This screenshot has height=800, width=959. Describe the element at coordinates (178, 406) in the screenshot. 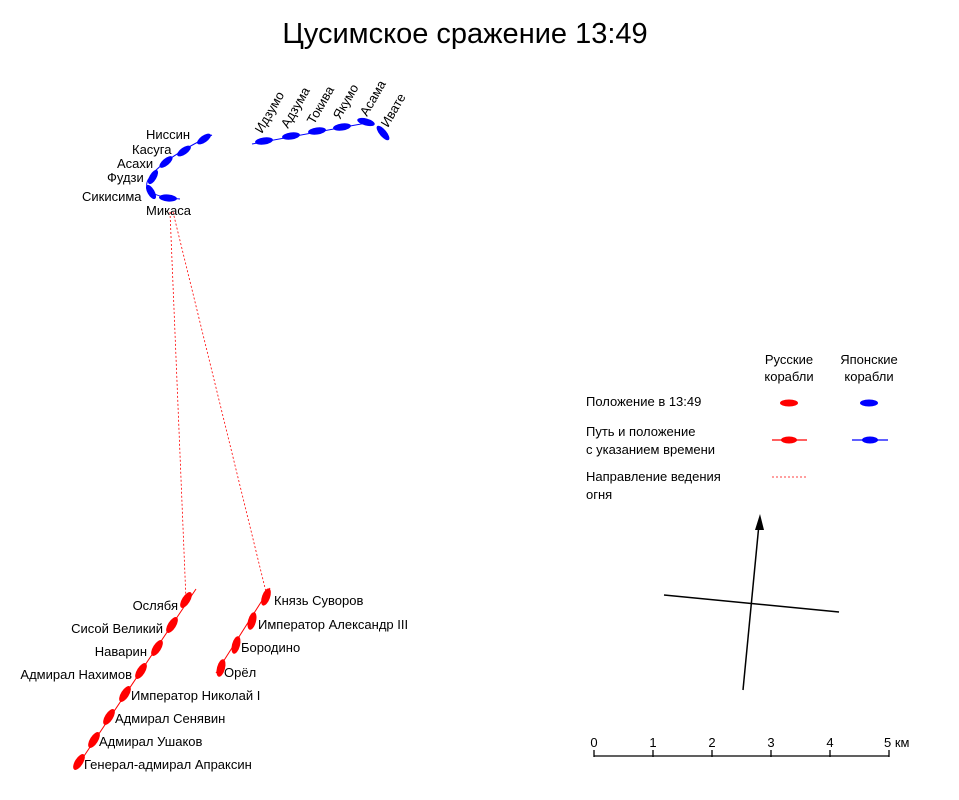

I see `fire-line-mikasa-oslyabya` at that location.